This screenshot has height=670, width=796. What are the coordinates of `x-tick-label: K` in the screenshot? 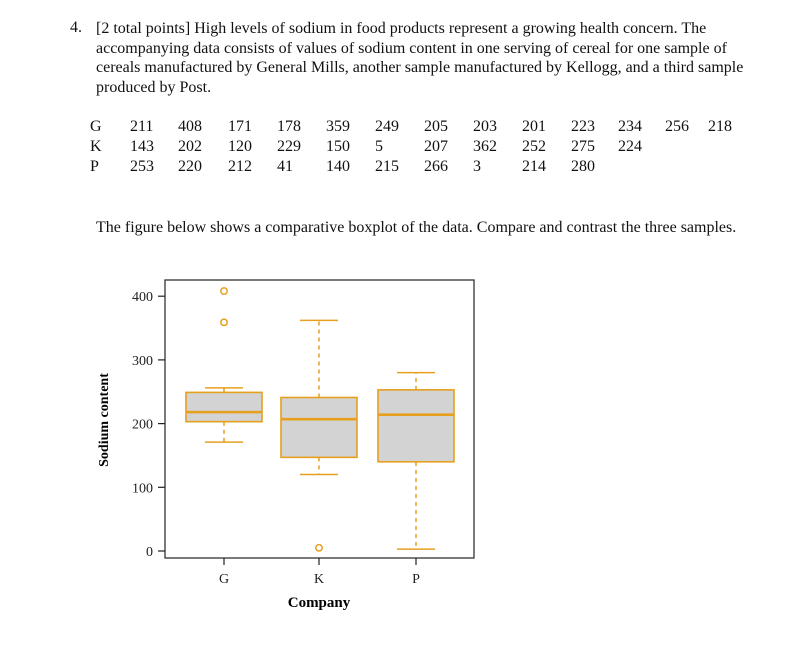 It's located at (319, 579).